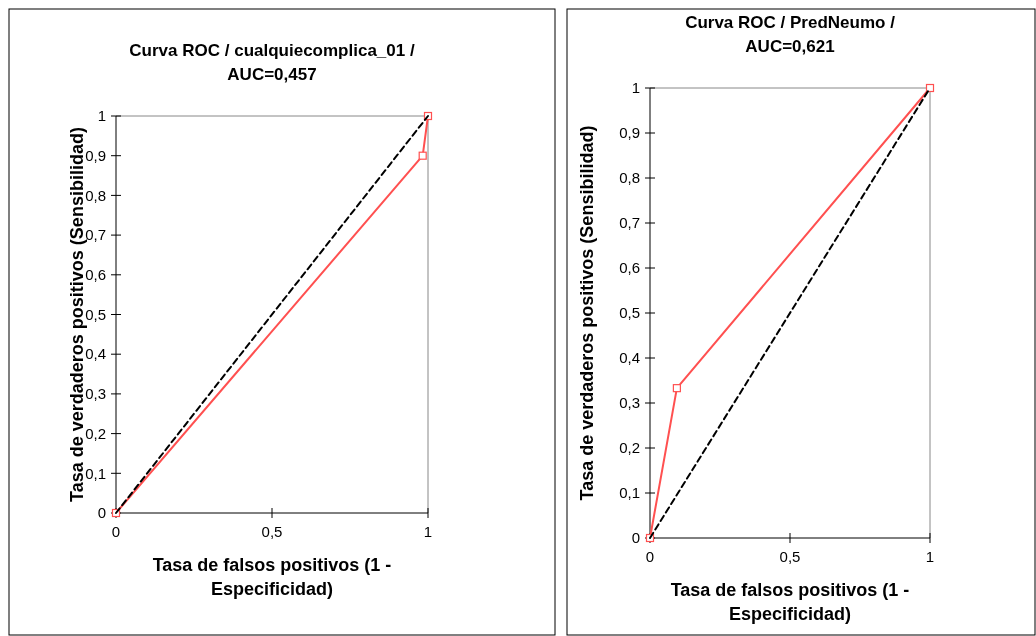 This screenshot has height=636, width=1036. Describe the element at coordinates (272, 62) in the screenshot. I see `chart-title: Curva ROC / cualquiecomplica_01 / AUC=0,457` at that location.